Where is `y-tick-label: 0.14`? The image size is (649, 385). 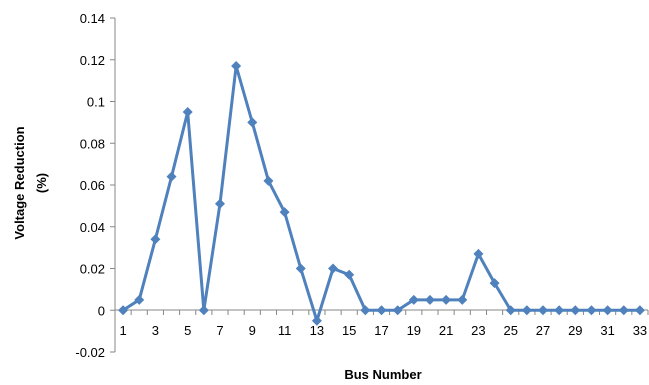 y-tick-label: 0.14 is located at coordinates (92, 18).